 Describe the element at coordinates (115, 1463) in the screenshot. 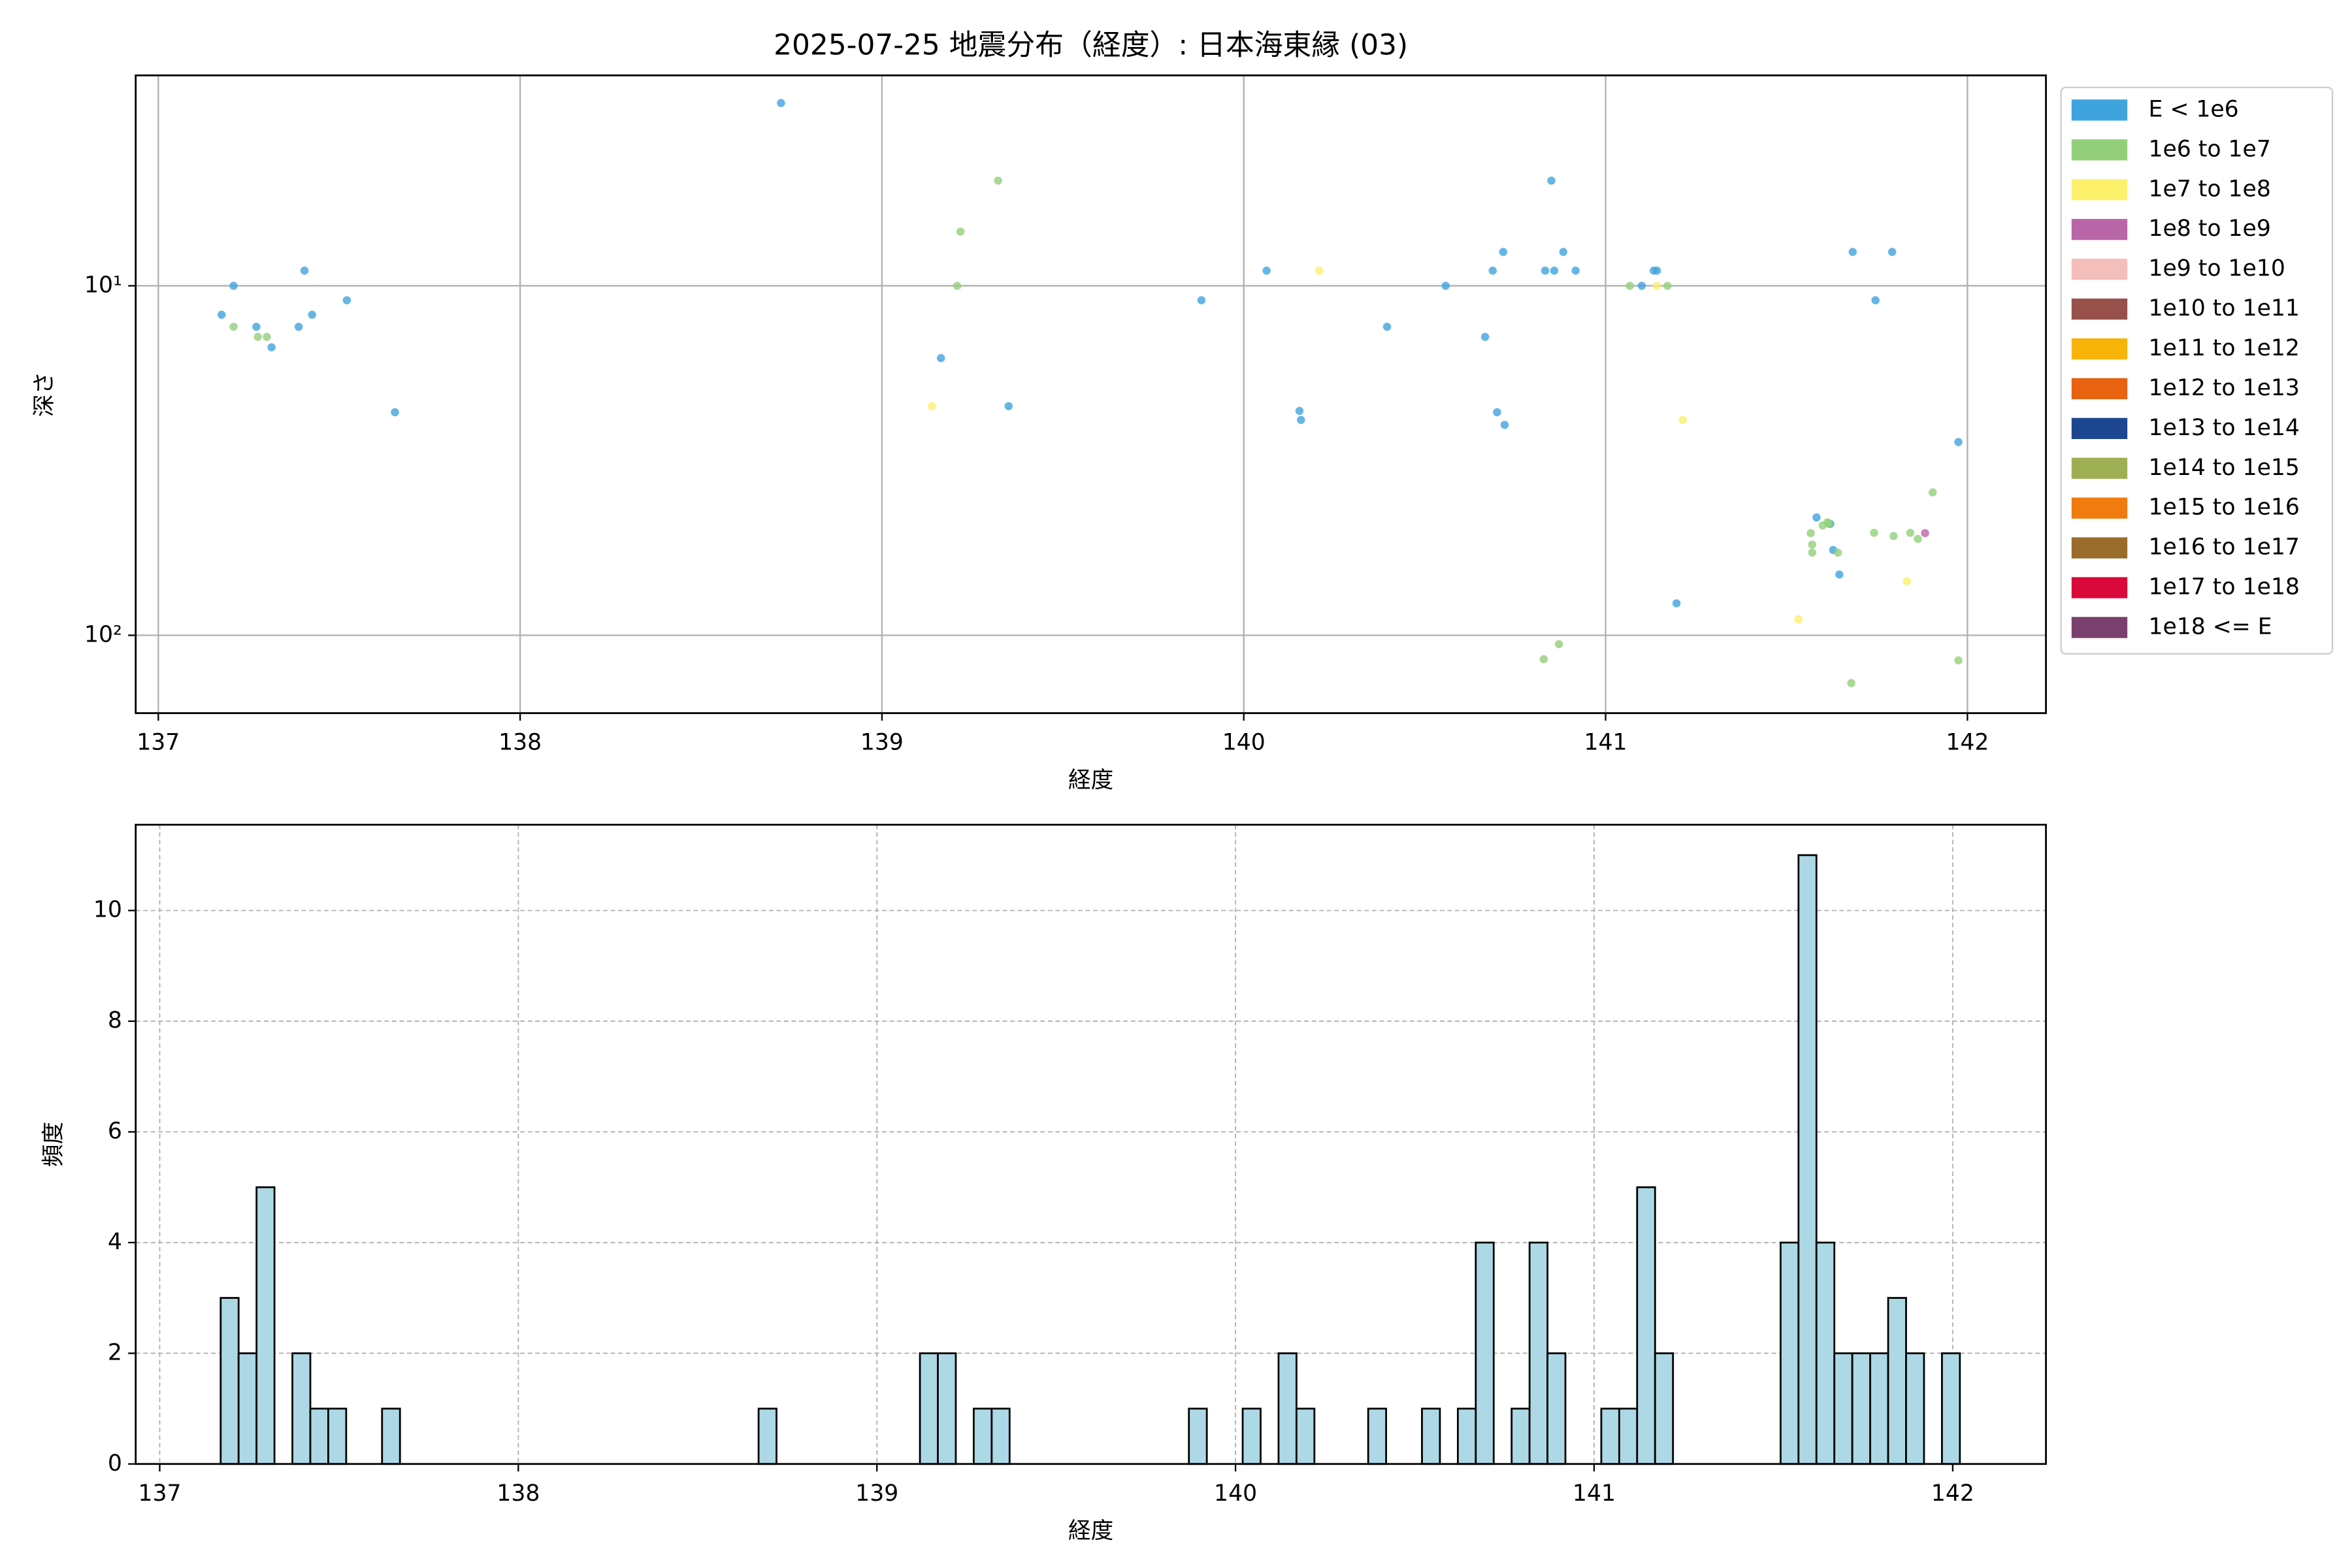

I see `y-tick-label: 0` at that location.